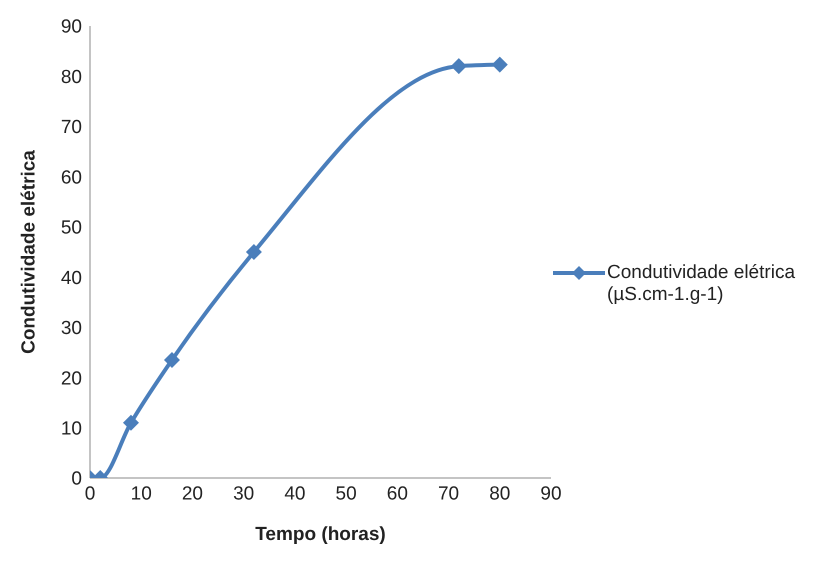 Image resolution: width=831 pixels, height=568 pixels. I want to click on y-tick-label: 0, so click(76, 479).